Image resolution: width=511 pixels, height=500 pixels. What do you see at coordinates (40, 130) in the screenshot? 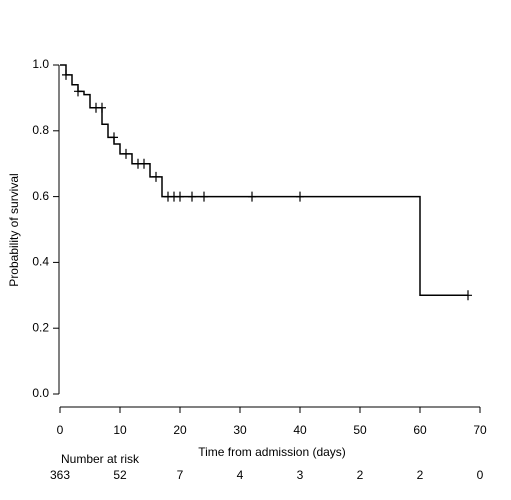
I see `y-tick-label: 0.8` at bounding box center [40, 130].